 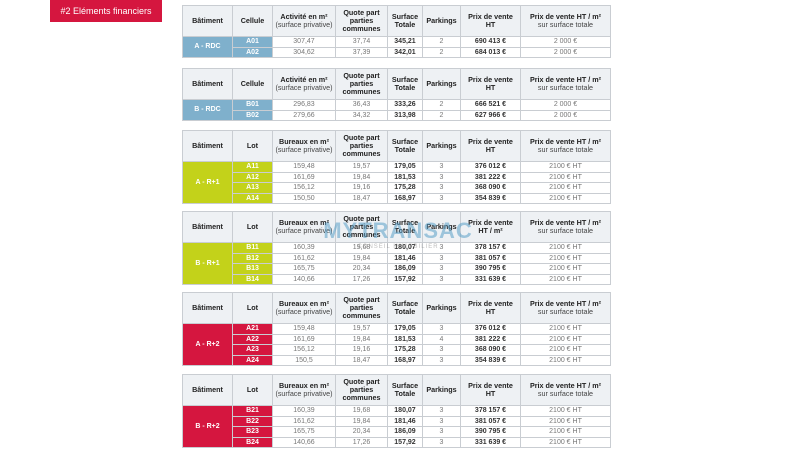 I want to click on value-cell: 180,07, so click(x=405, y=411).